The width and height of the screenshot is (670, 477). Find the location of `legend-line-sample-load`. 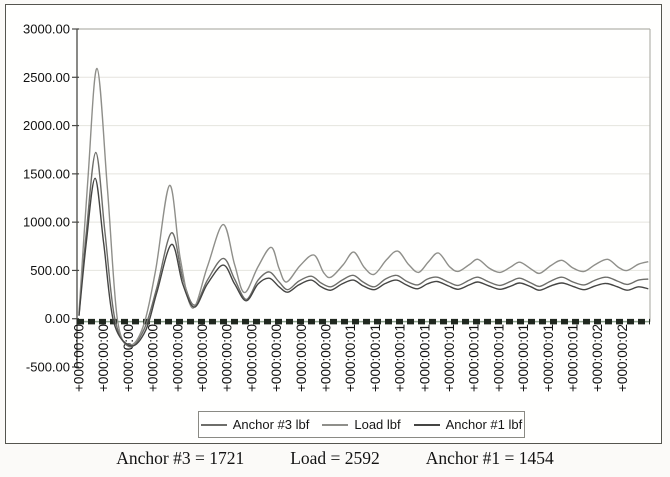

legend-line-sample-load is located at coordinates (335, 424).